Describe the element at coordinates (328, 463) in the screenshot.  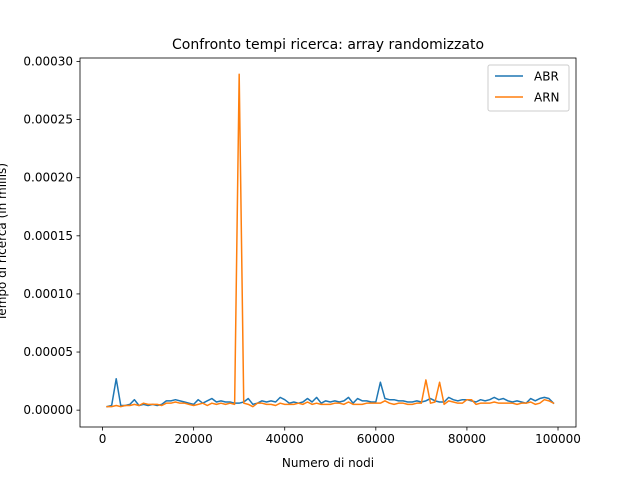
I see `x-axis-label: Numero di nodi` at that location.